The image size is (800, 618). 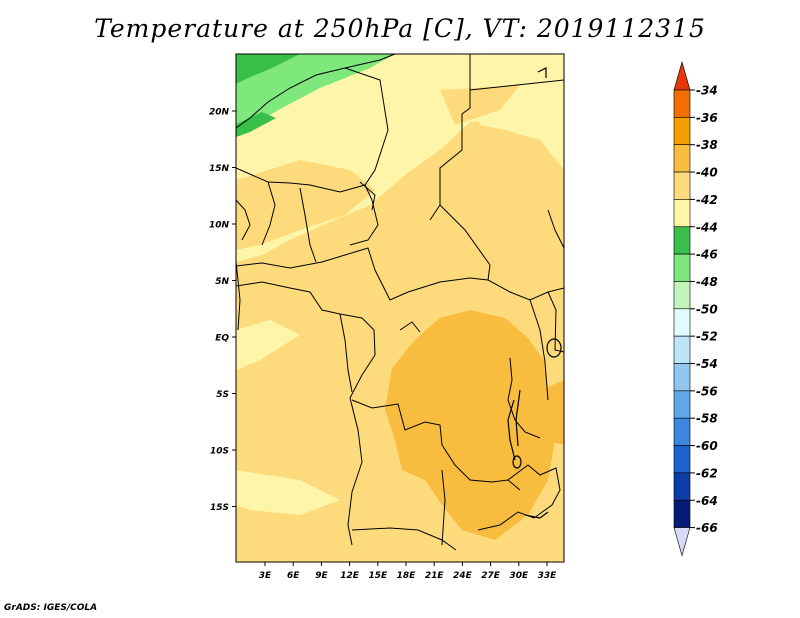 I want to click on lon-label: 21E, so click(x=435, y=576).